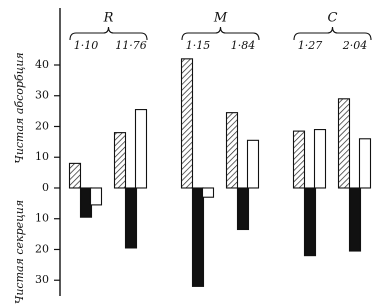 Image resolution: width=391 pixels, height=305 pixels. Describe the element at coordinates (19, 107) in the screenshot. I see `y-label-top: Чистая абсорбция` at that location.